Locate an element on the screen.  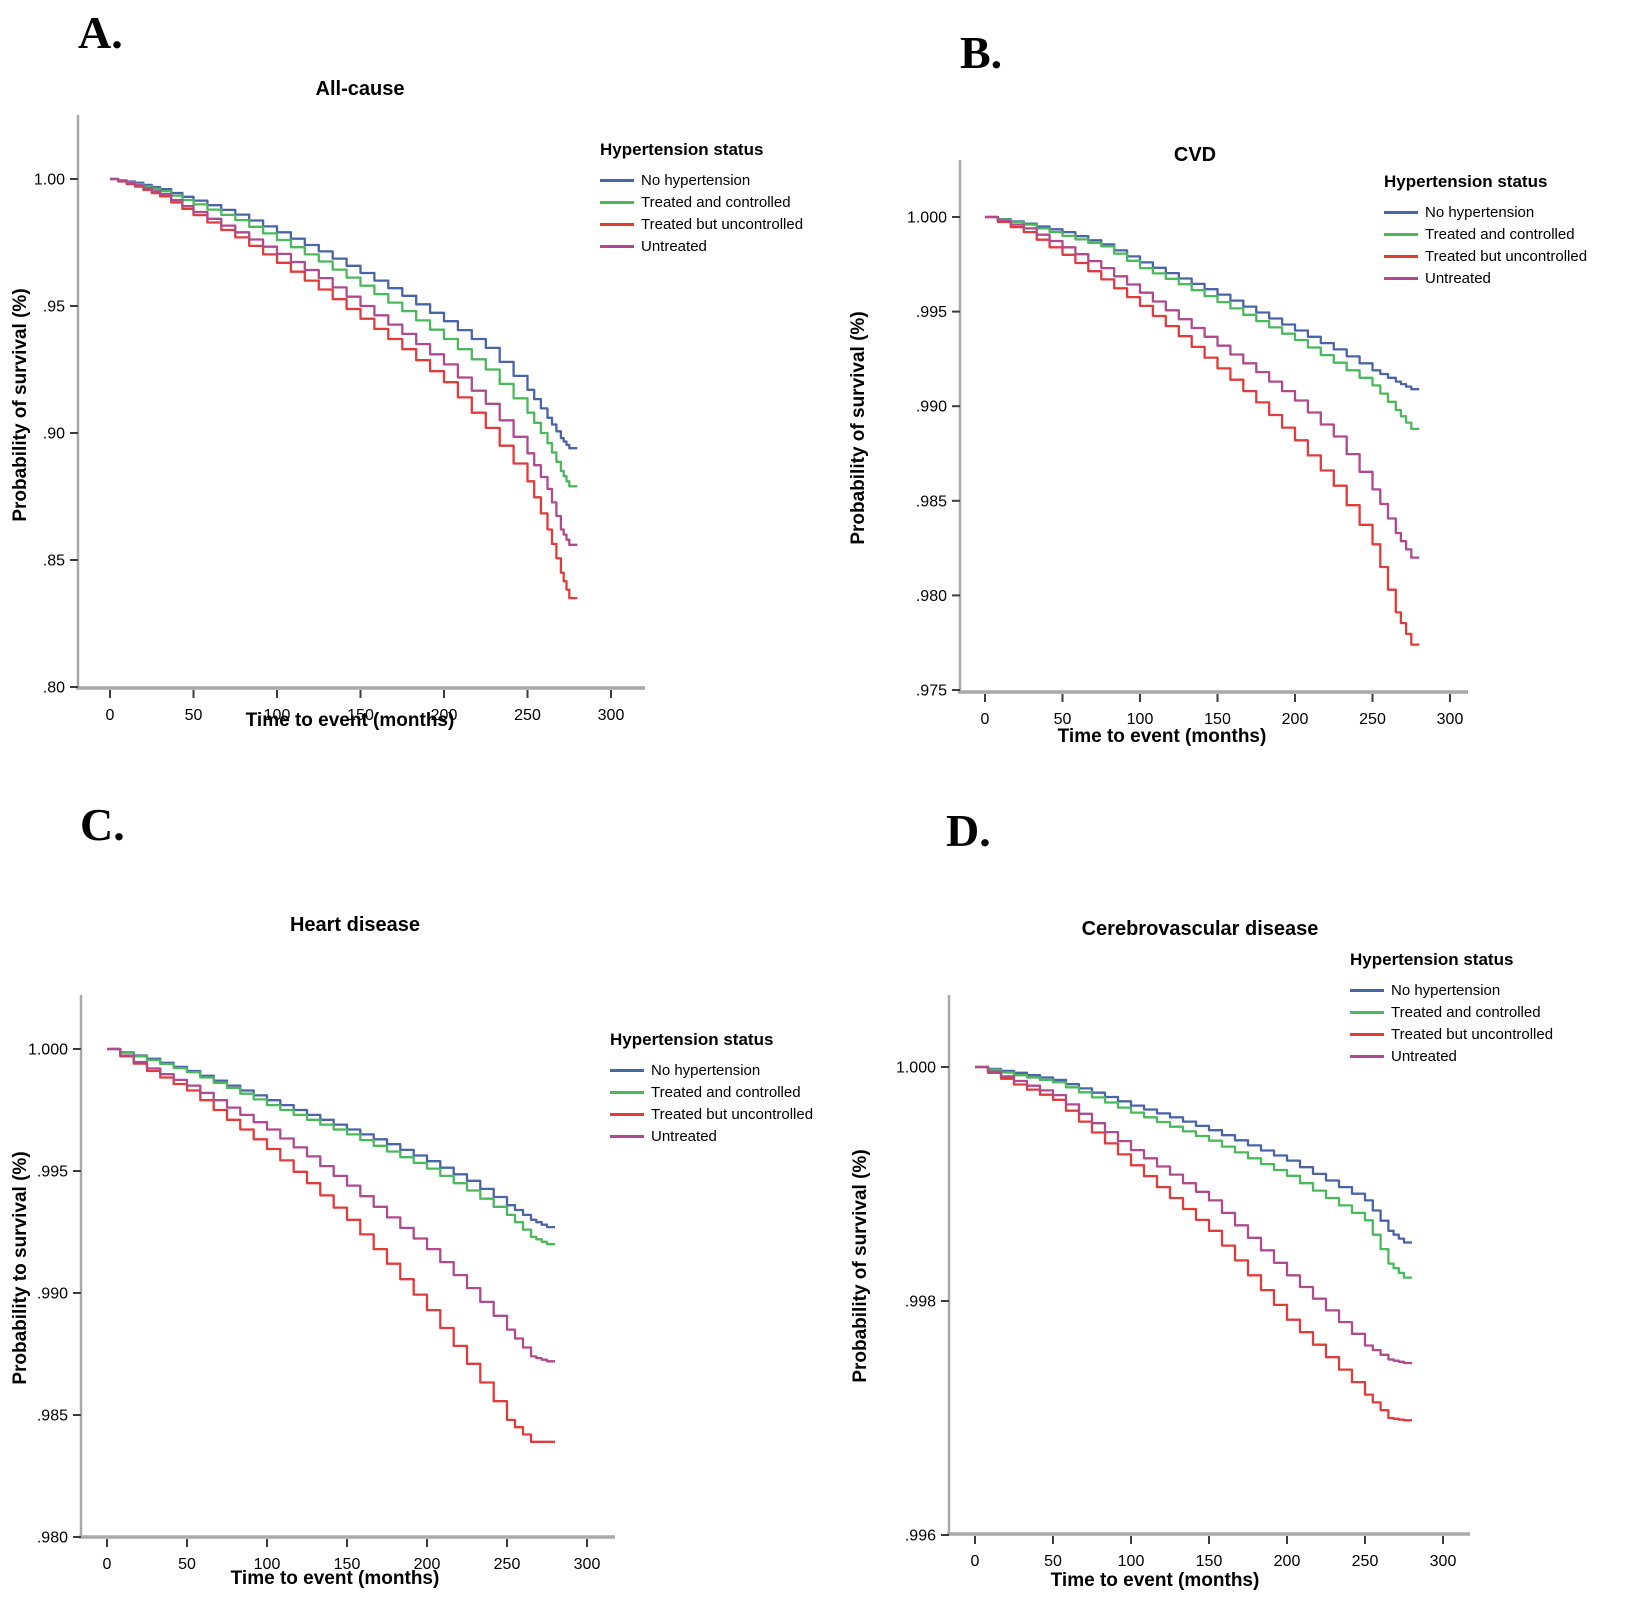
panel-c-plot: 1.000 .995 .990 .985 .980 0 50 100 150 200 250 300 is located at coordinates (321, 1284).